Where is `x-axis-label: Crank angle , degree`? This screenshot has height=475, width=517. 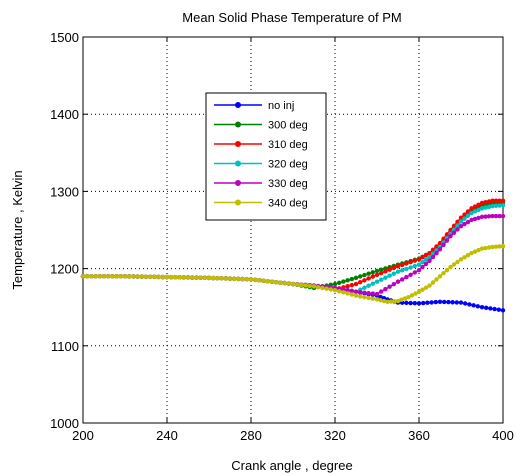
x-axis-label: Crank angle , degree is located at coordinates (291, 465).